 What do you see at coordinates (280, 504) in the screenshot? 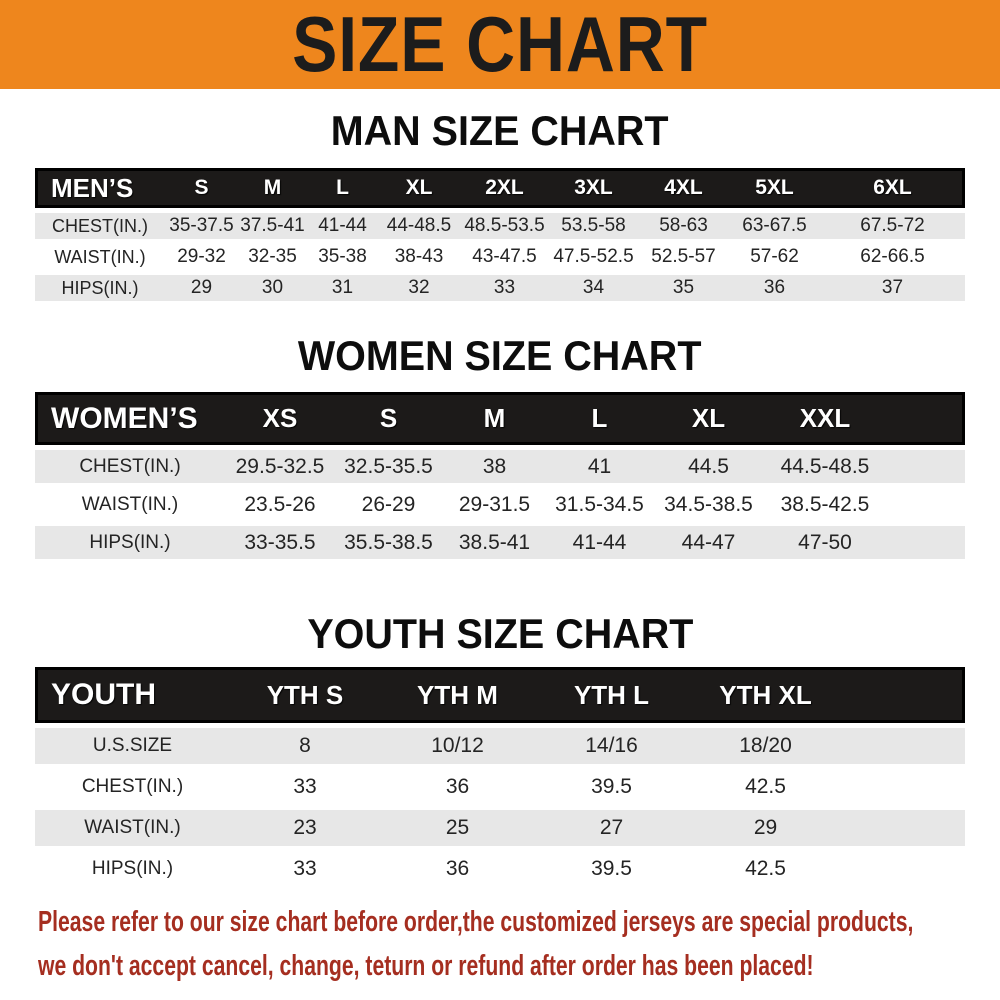
I see `size-value-cell: 23.5-26` at bounding box center [280, 504].